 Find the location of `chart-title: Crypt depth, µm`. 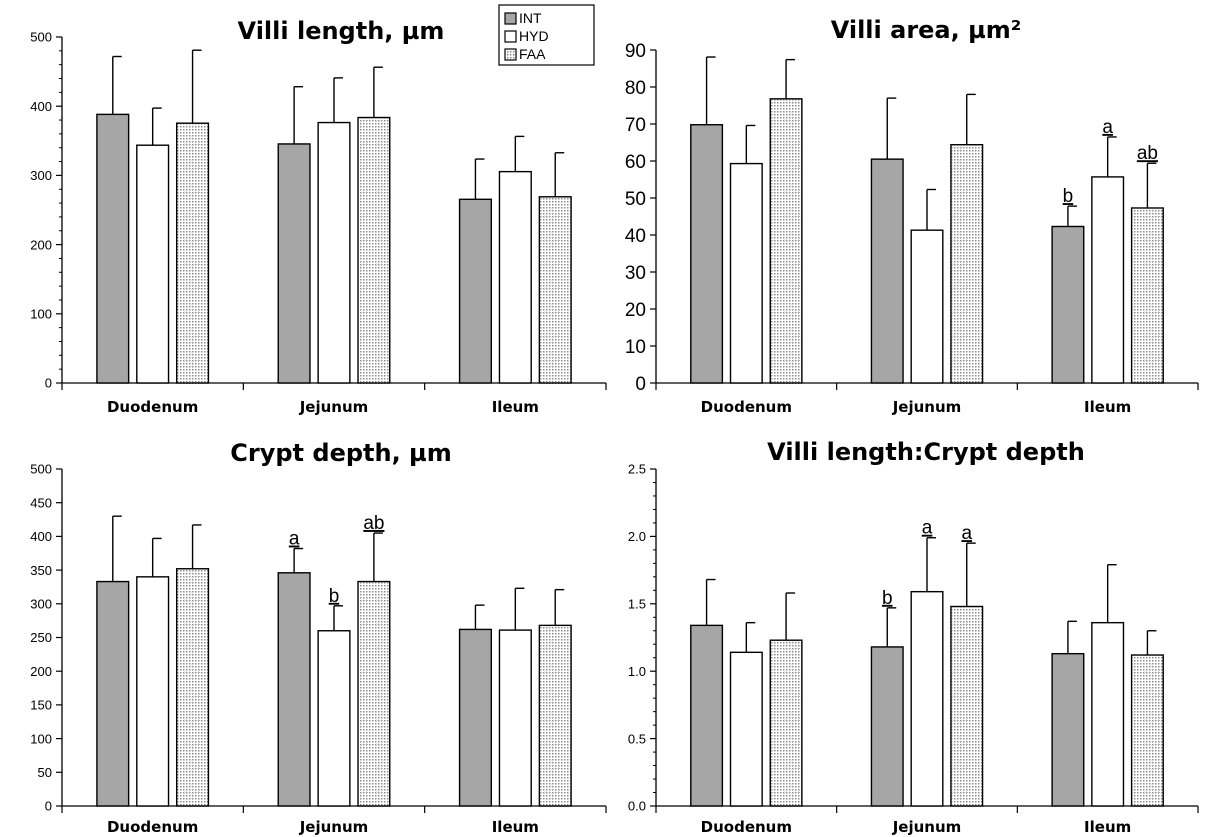

chart-title: Crypt depth, µm is located at coordinates (340, 453).